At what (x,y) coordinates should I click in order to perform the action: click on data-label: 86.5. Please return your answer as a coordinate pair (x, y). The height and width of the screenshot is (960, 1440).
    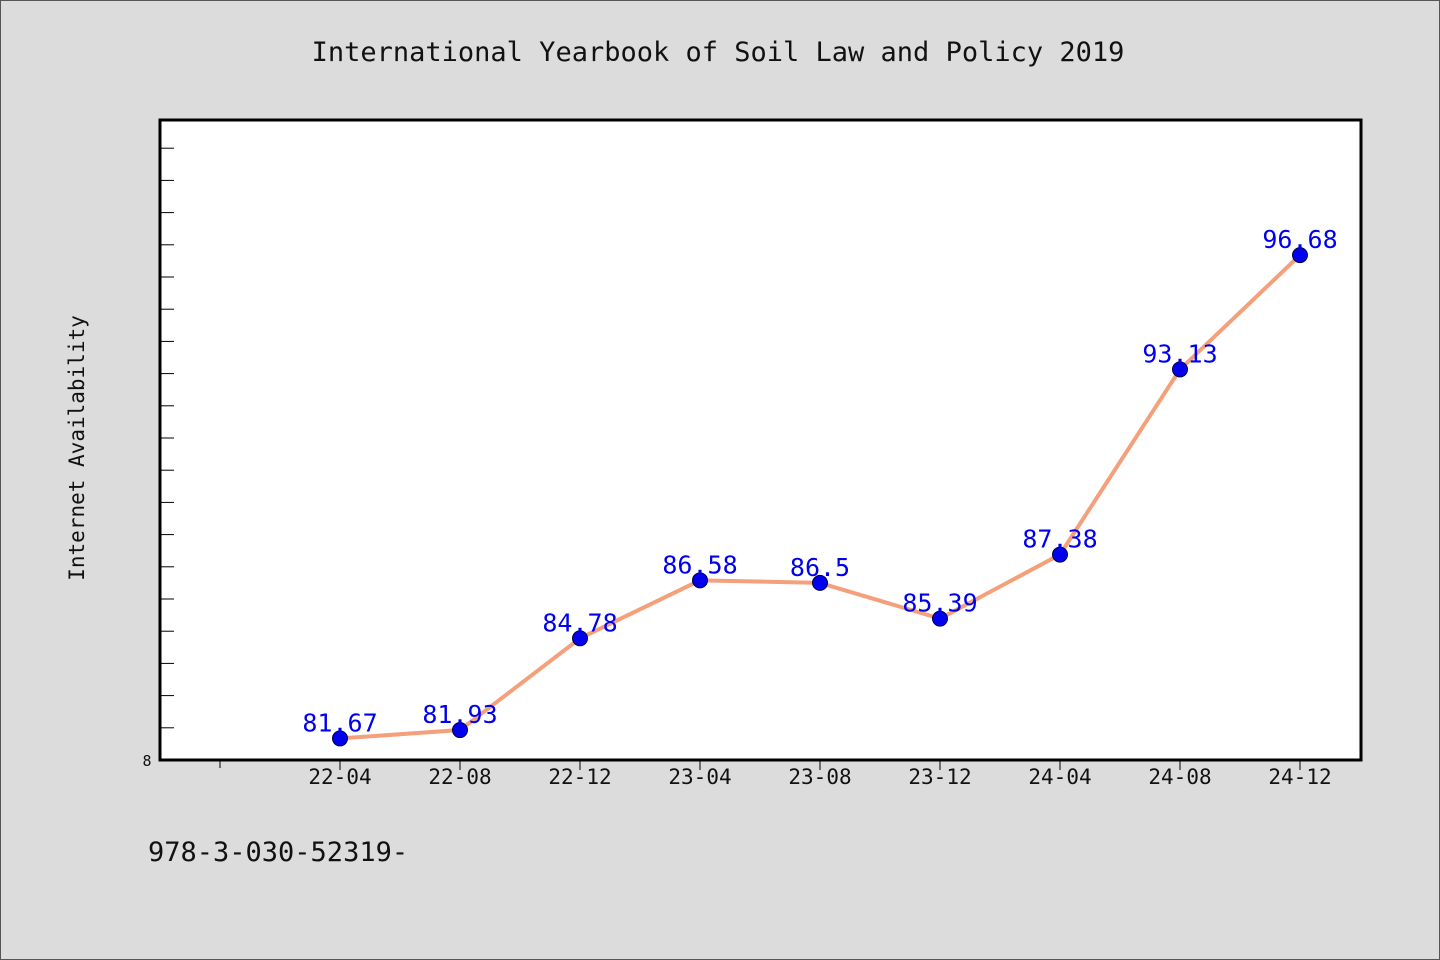
    Looking at the image, I should click on (820, 567).